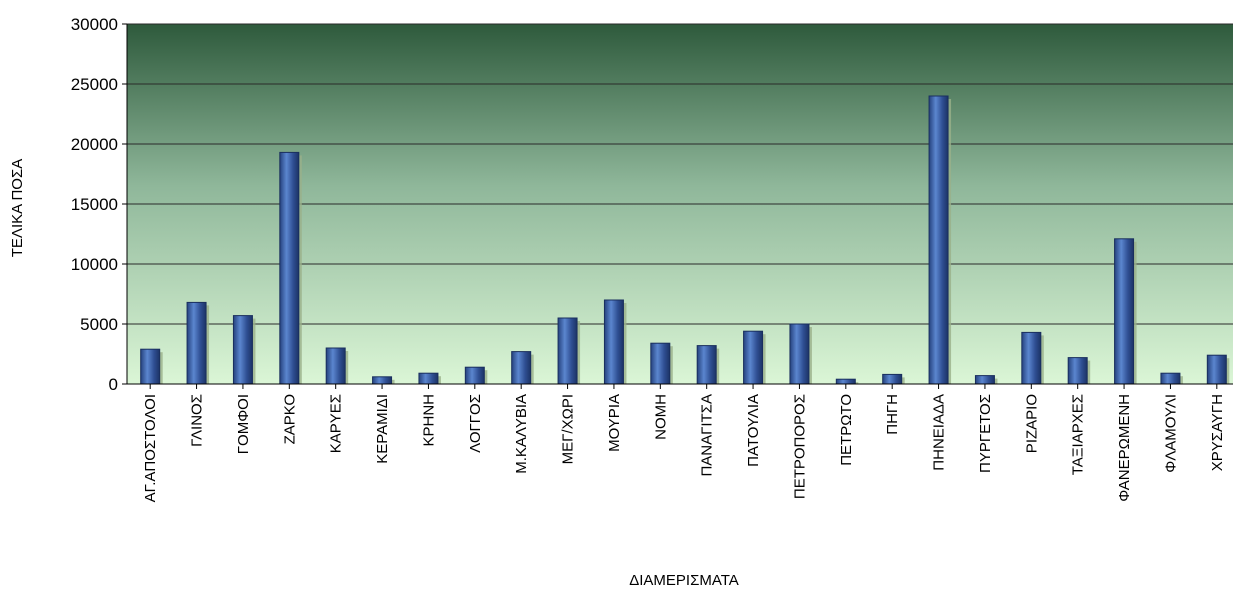 This screenshot has height=593, width=1233. What do you see at coordinates (521, 434) in the screenshot?
I see `x-tick-label: Μ.ΚΑΛΥΒΙΑ` at bounding box center [521, 434].